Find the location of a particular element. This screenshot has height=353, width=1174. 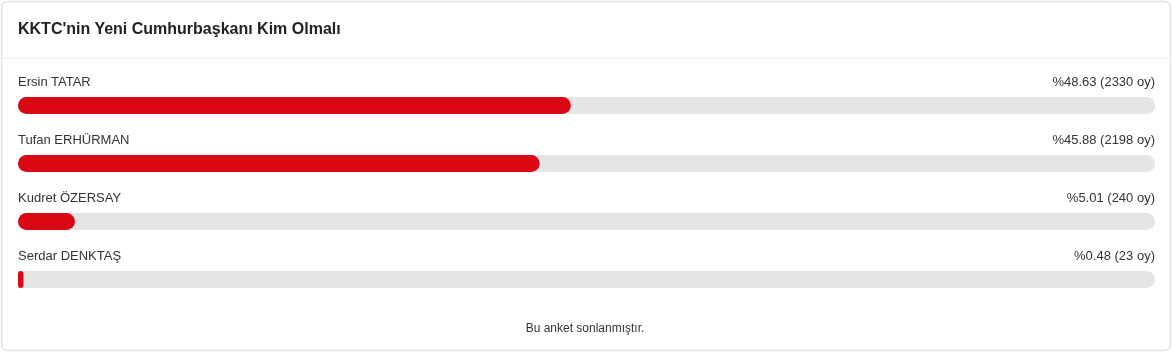

bar is located at coordinates (46, 221).